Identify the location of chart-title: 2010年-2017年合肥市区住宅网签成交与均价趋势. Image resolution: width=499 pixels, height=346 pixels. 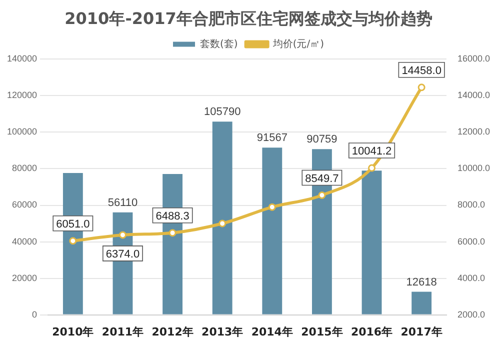
(248, 18).